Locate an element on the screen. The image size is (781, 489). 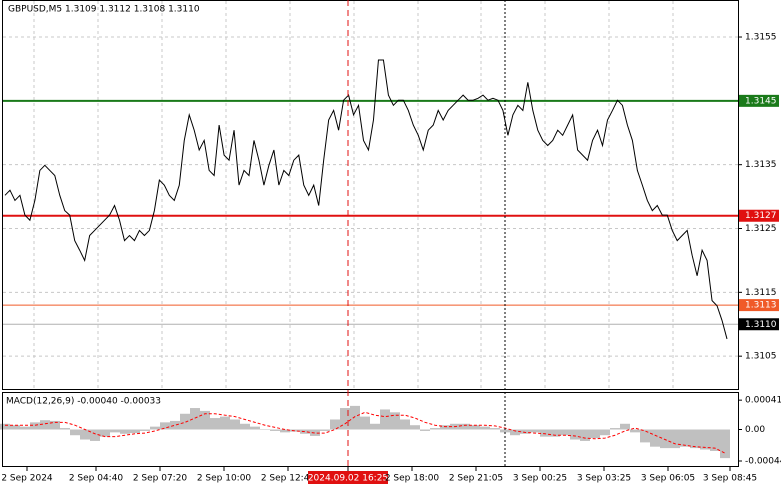
x-tick-label: 2024.09.02 16:25 is located at coordinates (348, 479).